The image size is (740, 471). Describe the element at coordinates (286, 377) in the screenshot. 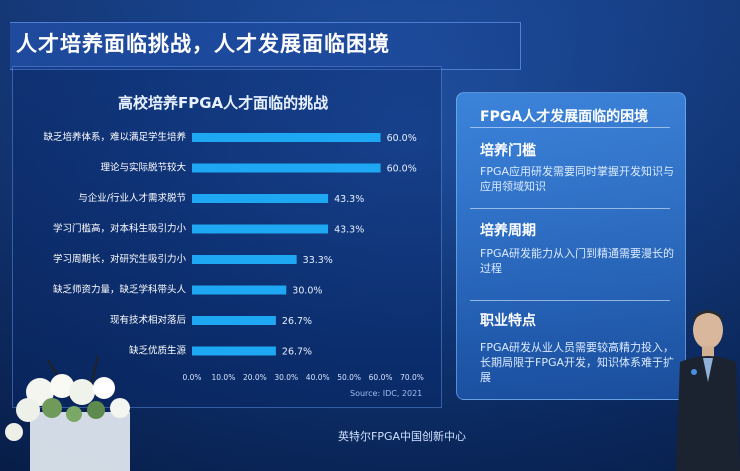

I see `x-tick-label: 30.0%` at that location.